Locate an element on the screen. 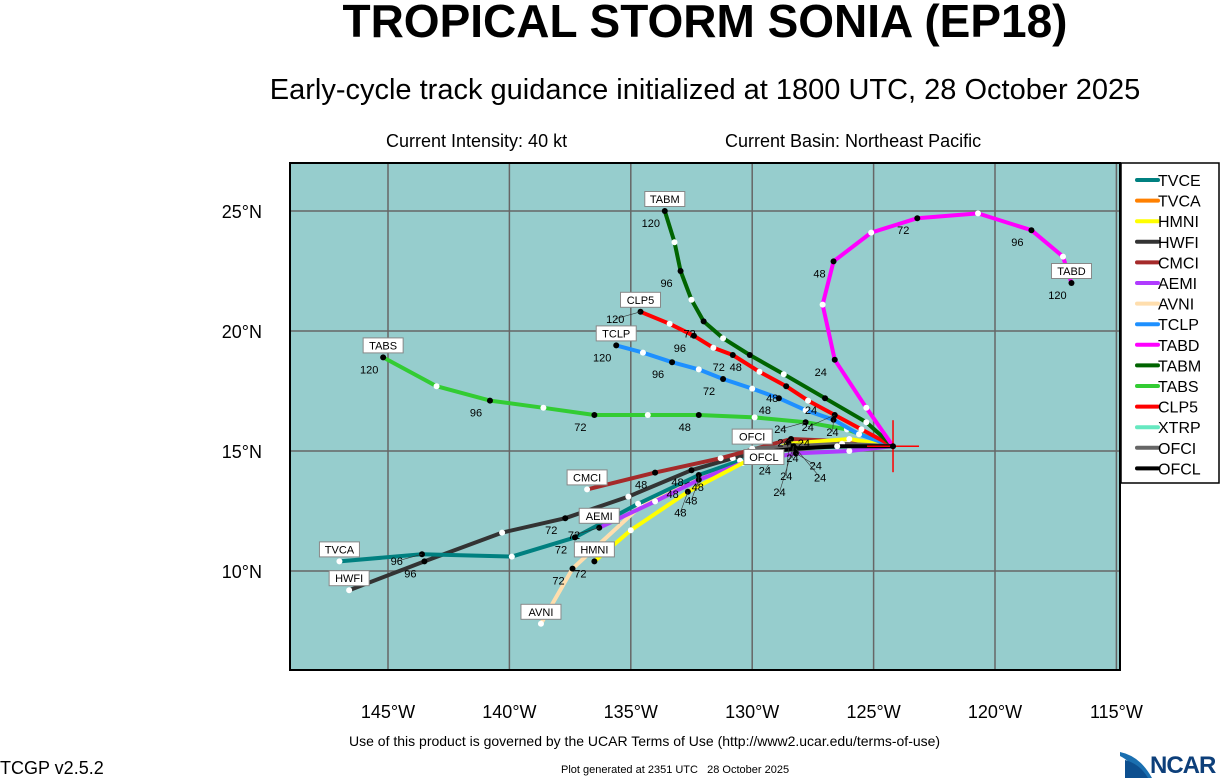 The height and width of the screenshot is (780, 1223). legend-item-hmni: HMNI is located at coordinates (1167, 222).